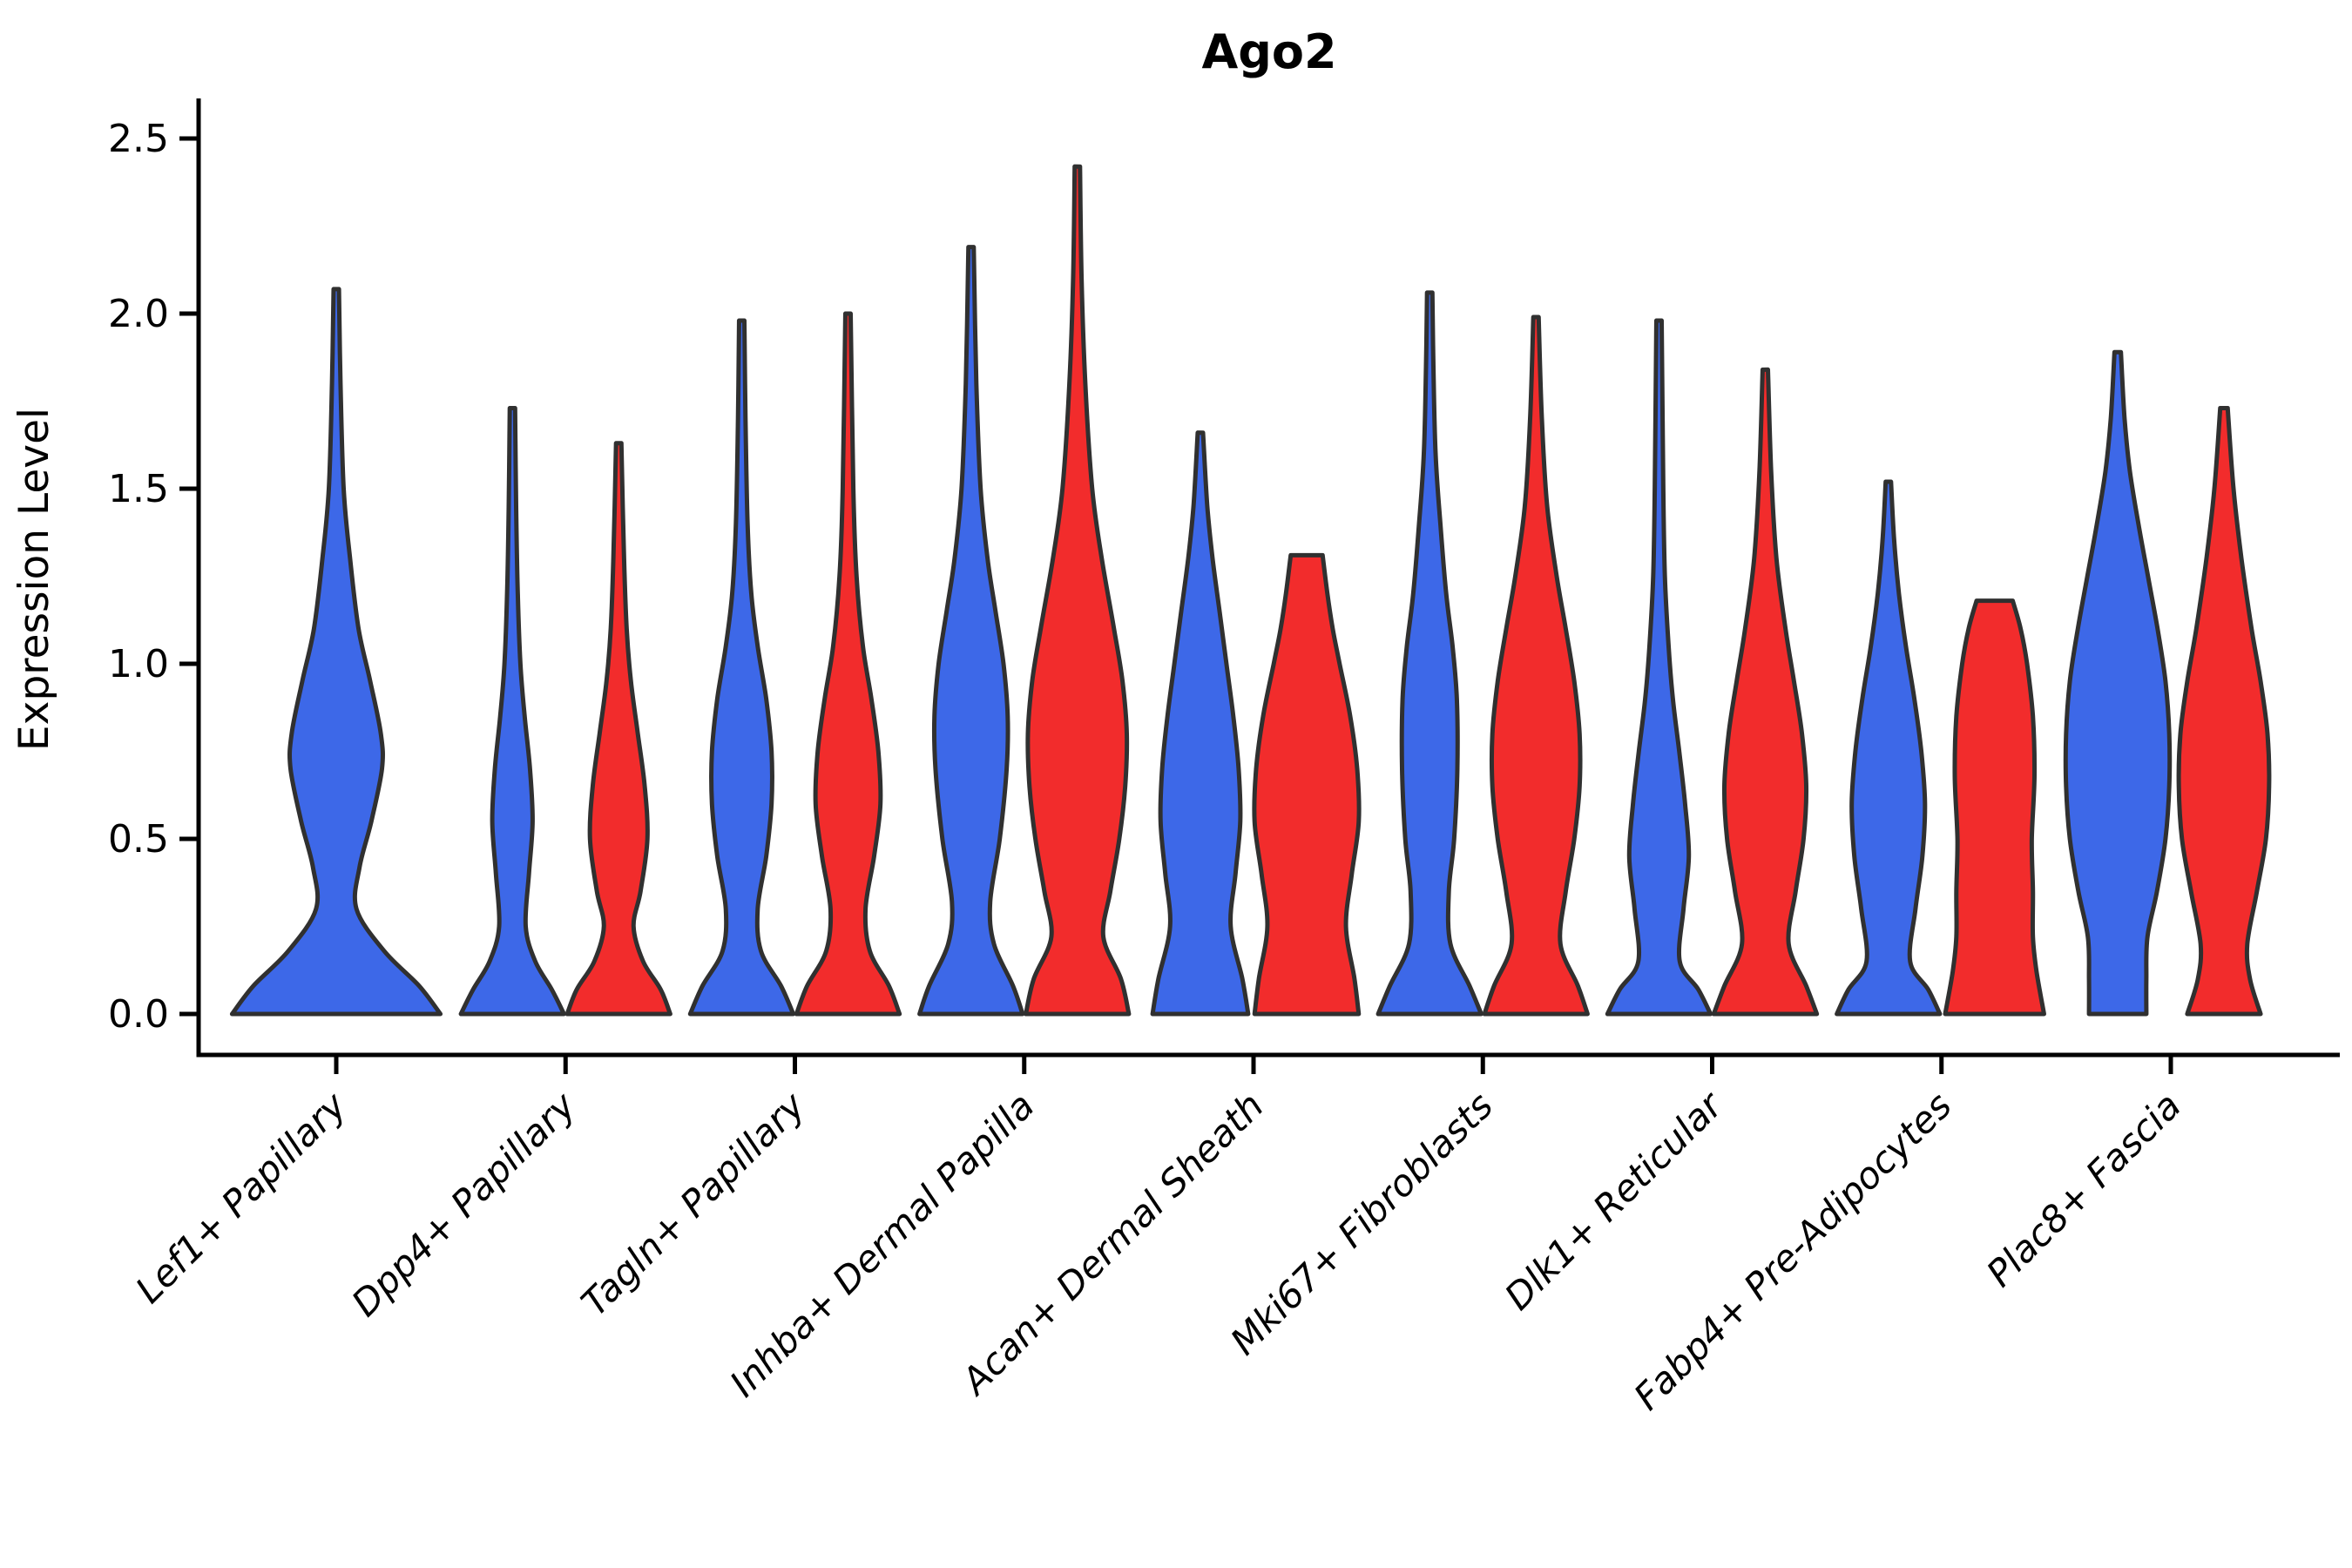 This screenshot has height=1568, width=2352. What do you see at coordinates (1307, 785) in the screenshot?
I see `violin-red-acan-dermal-sheath` at bounding box center [1307, 785].